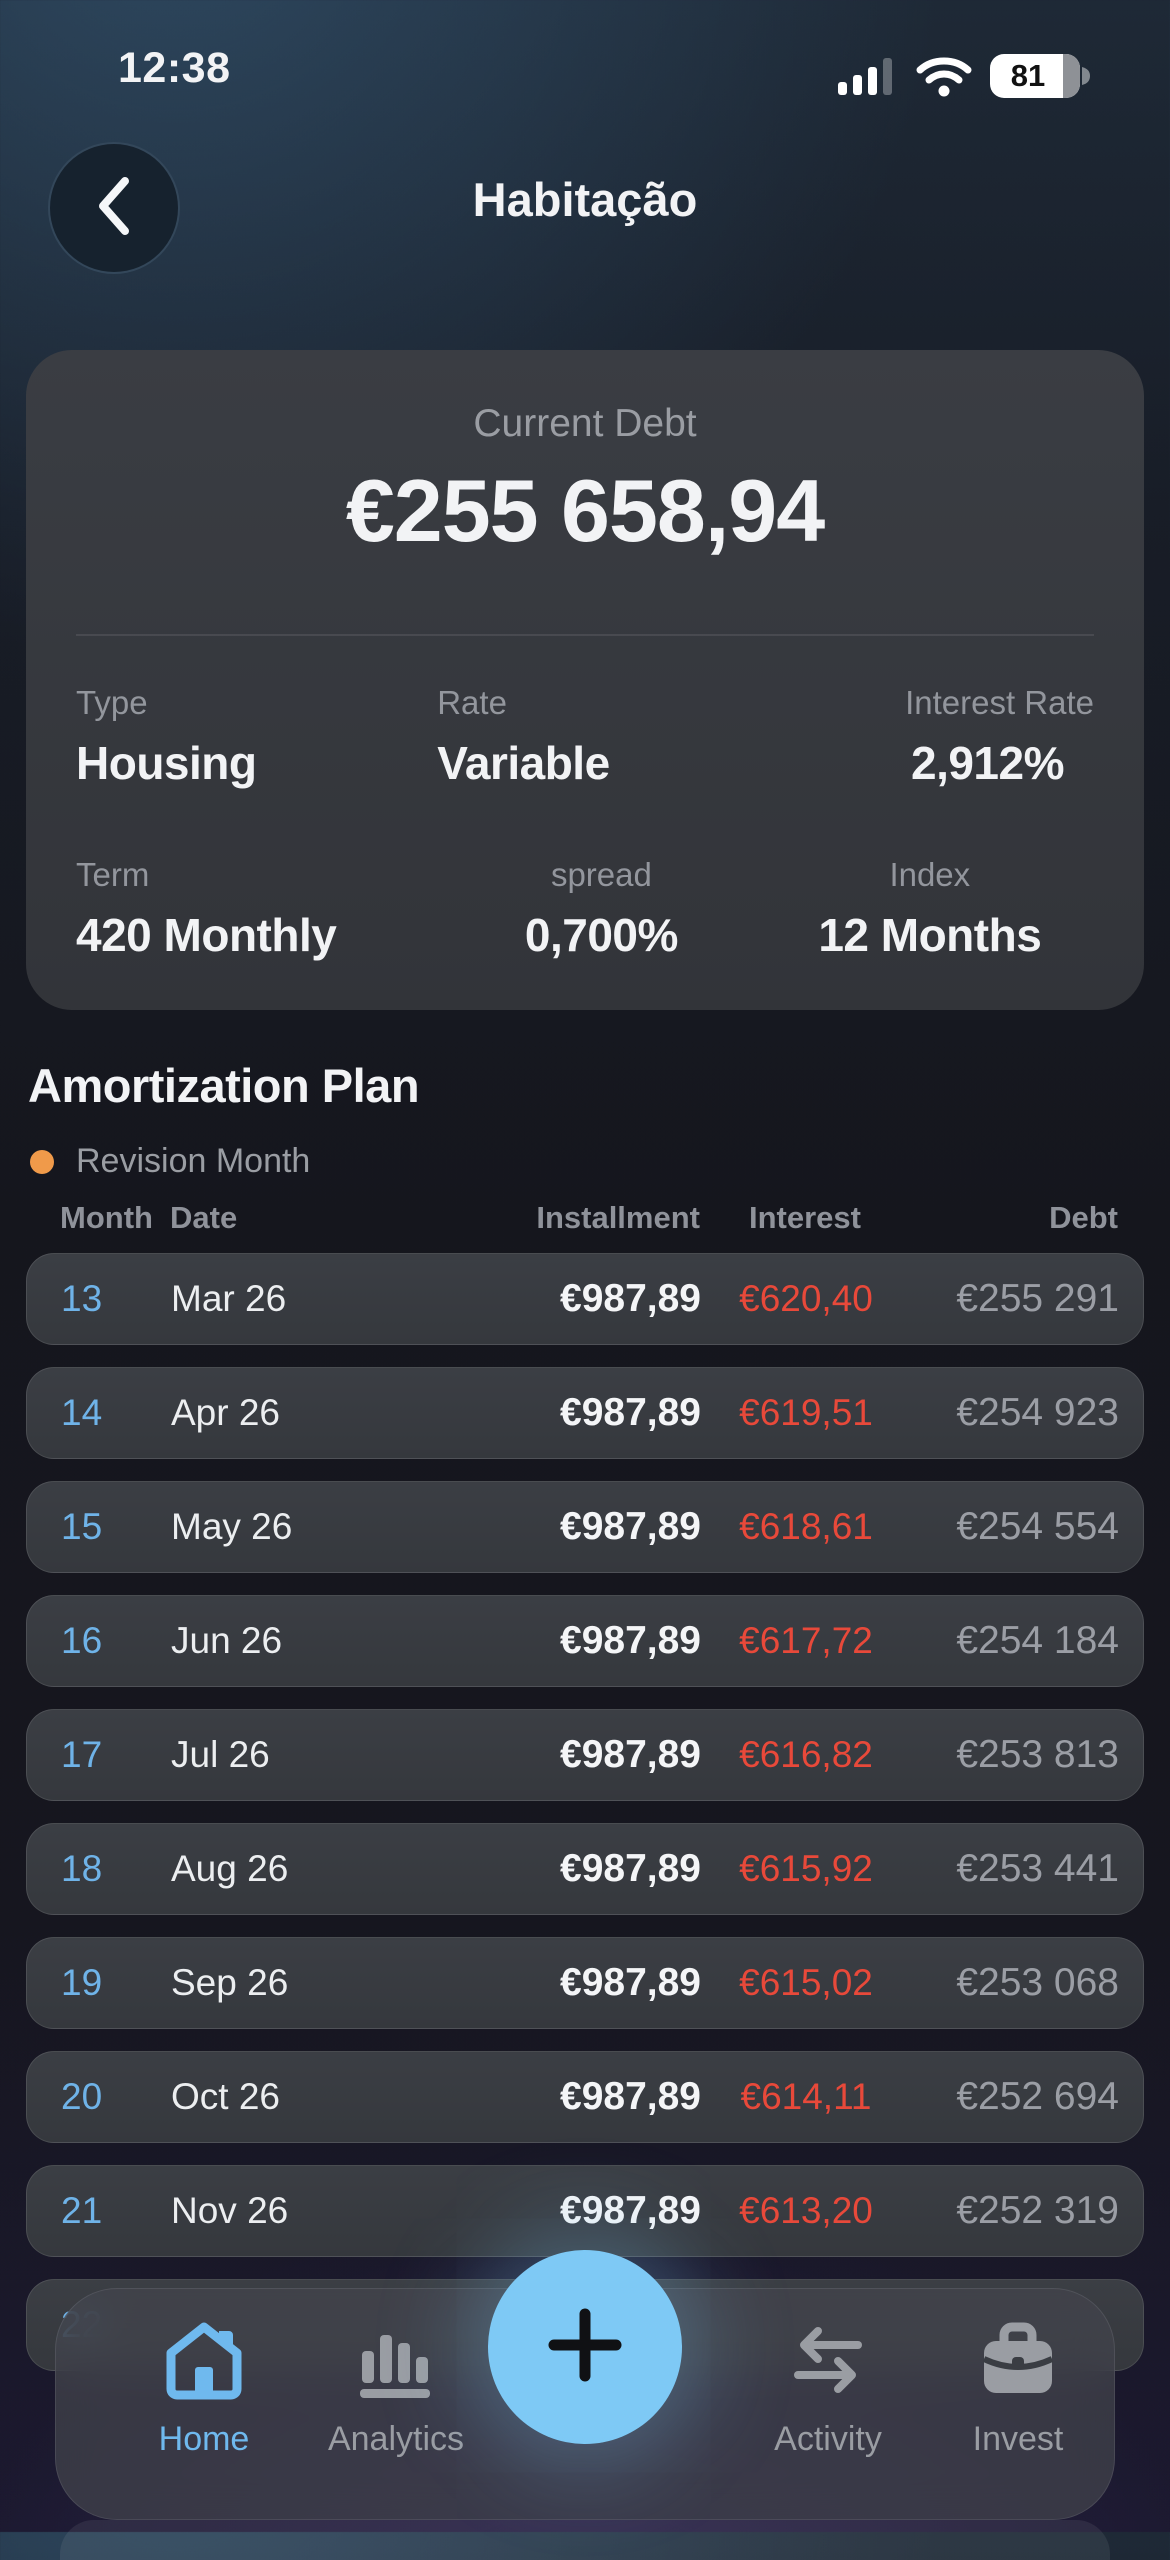 This screenshot has width=1170, height=2560. Describe the element at coordinates (589, 1217) in the screenshot. I see `table-header: Month Date Installment Interest Debt` at that location.